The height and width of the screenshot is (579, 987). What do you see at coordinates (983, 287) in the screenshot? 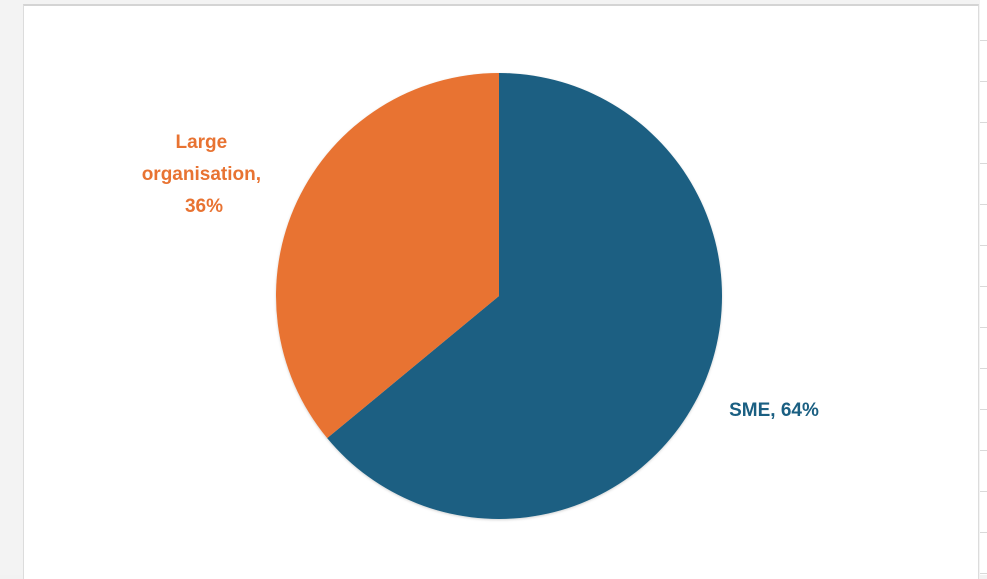
I see `spreadsheet-gridlines` at bounding box center [983, 287].